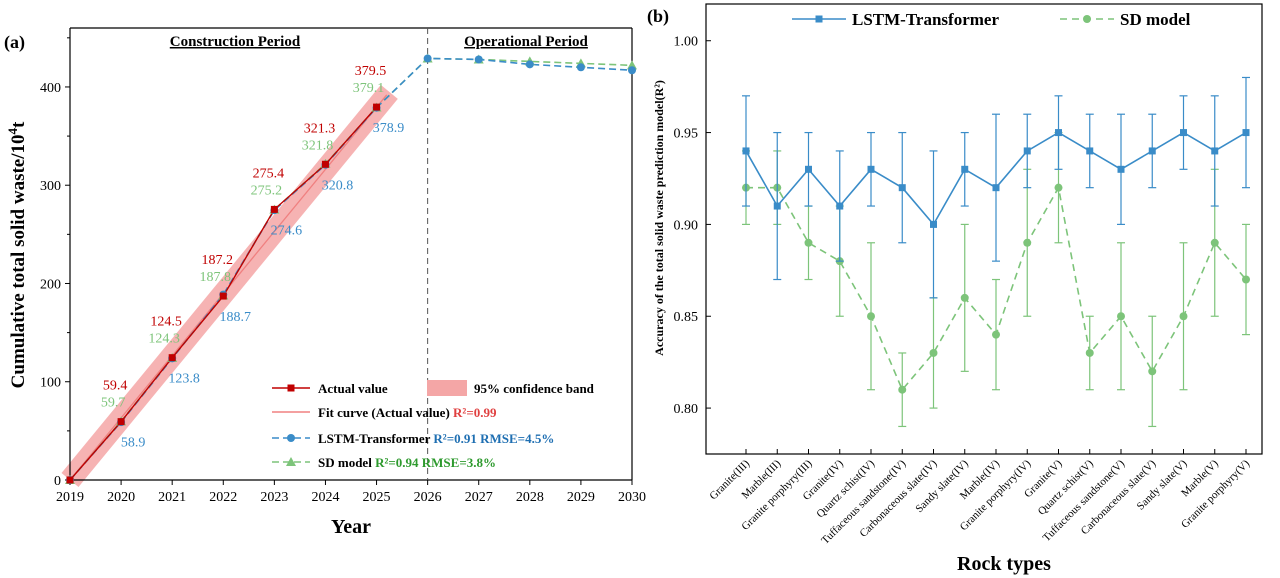 Image resolution: width=1280 pixels, height=578 pixels. I want to click on x-tick-label: 2028, so click(530, 497).